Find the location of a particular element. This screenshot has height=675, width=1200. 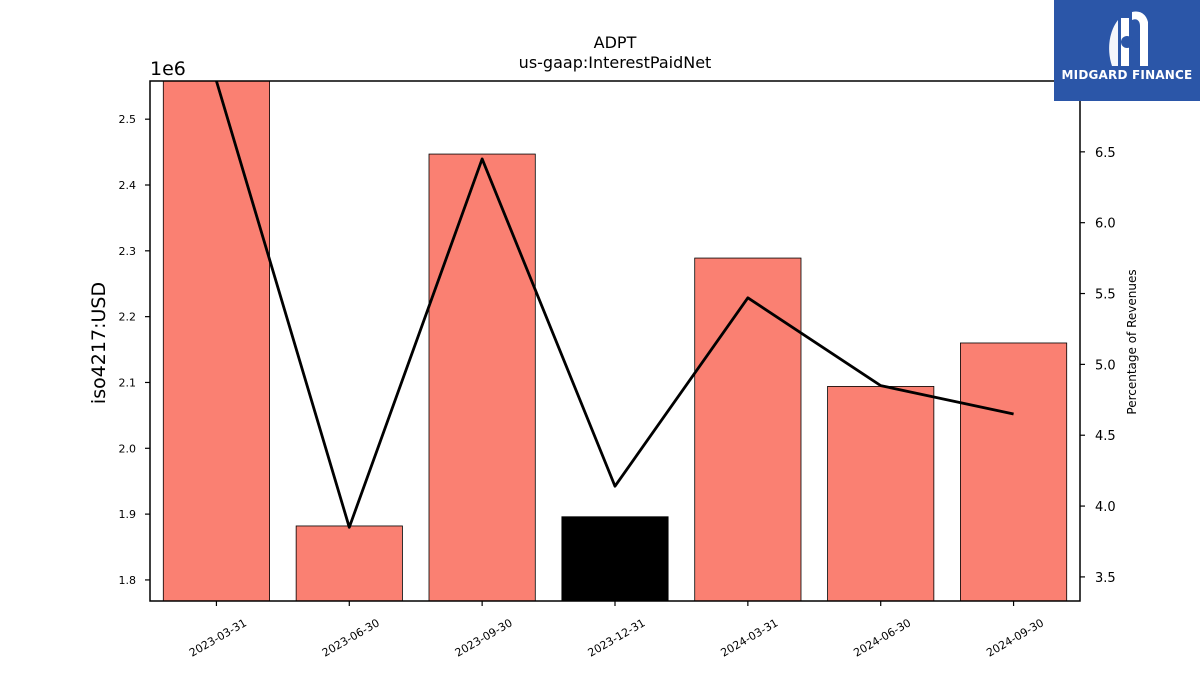

y2-tick-label: 5.5 is located at coordinates (1105, 295).